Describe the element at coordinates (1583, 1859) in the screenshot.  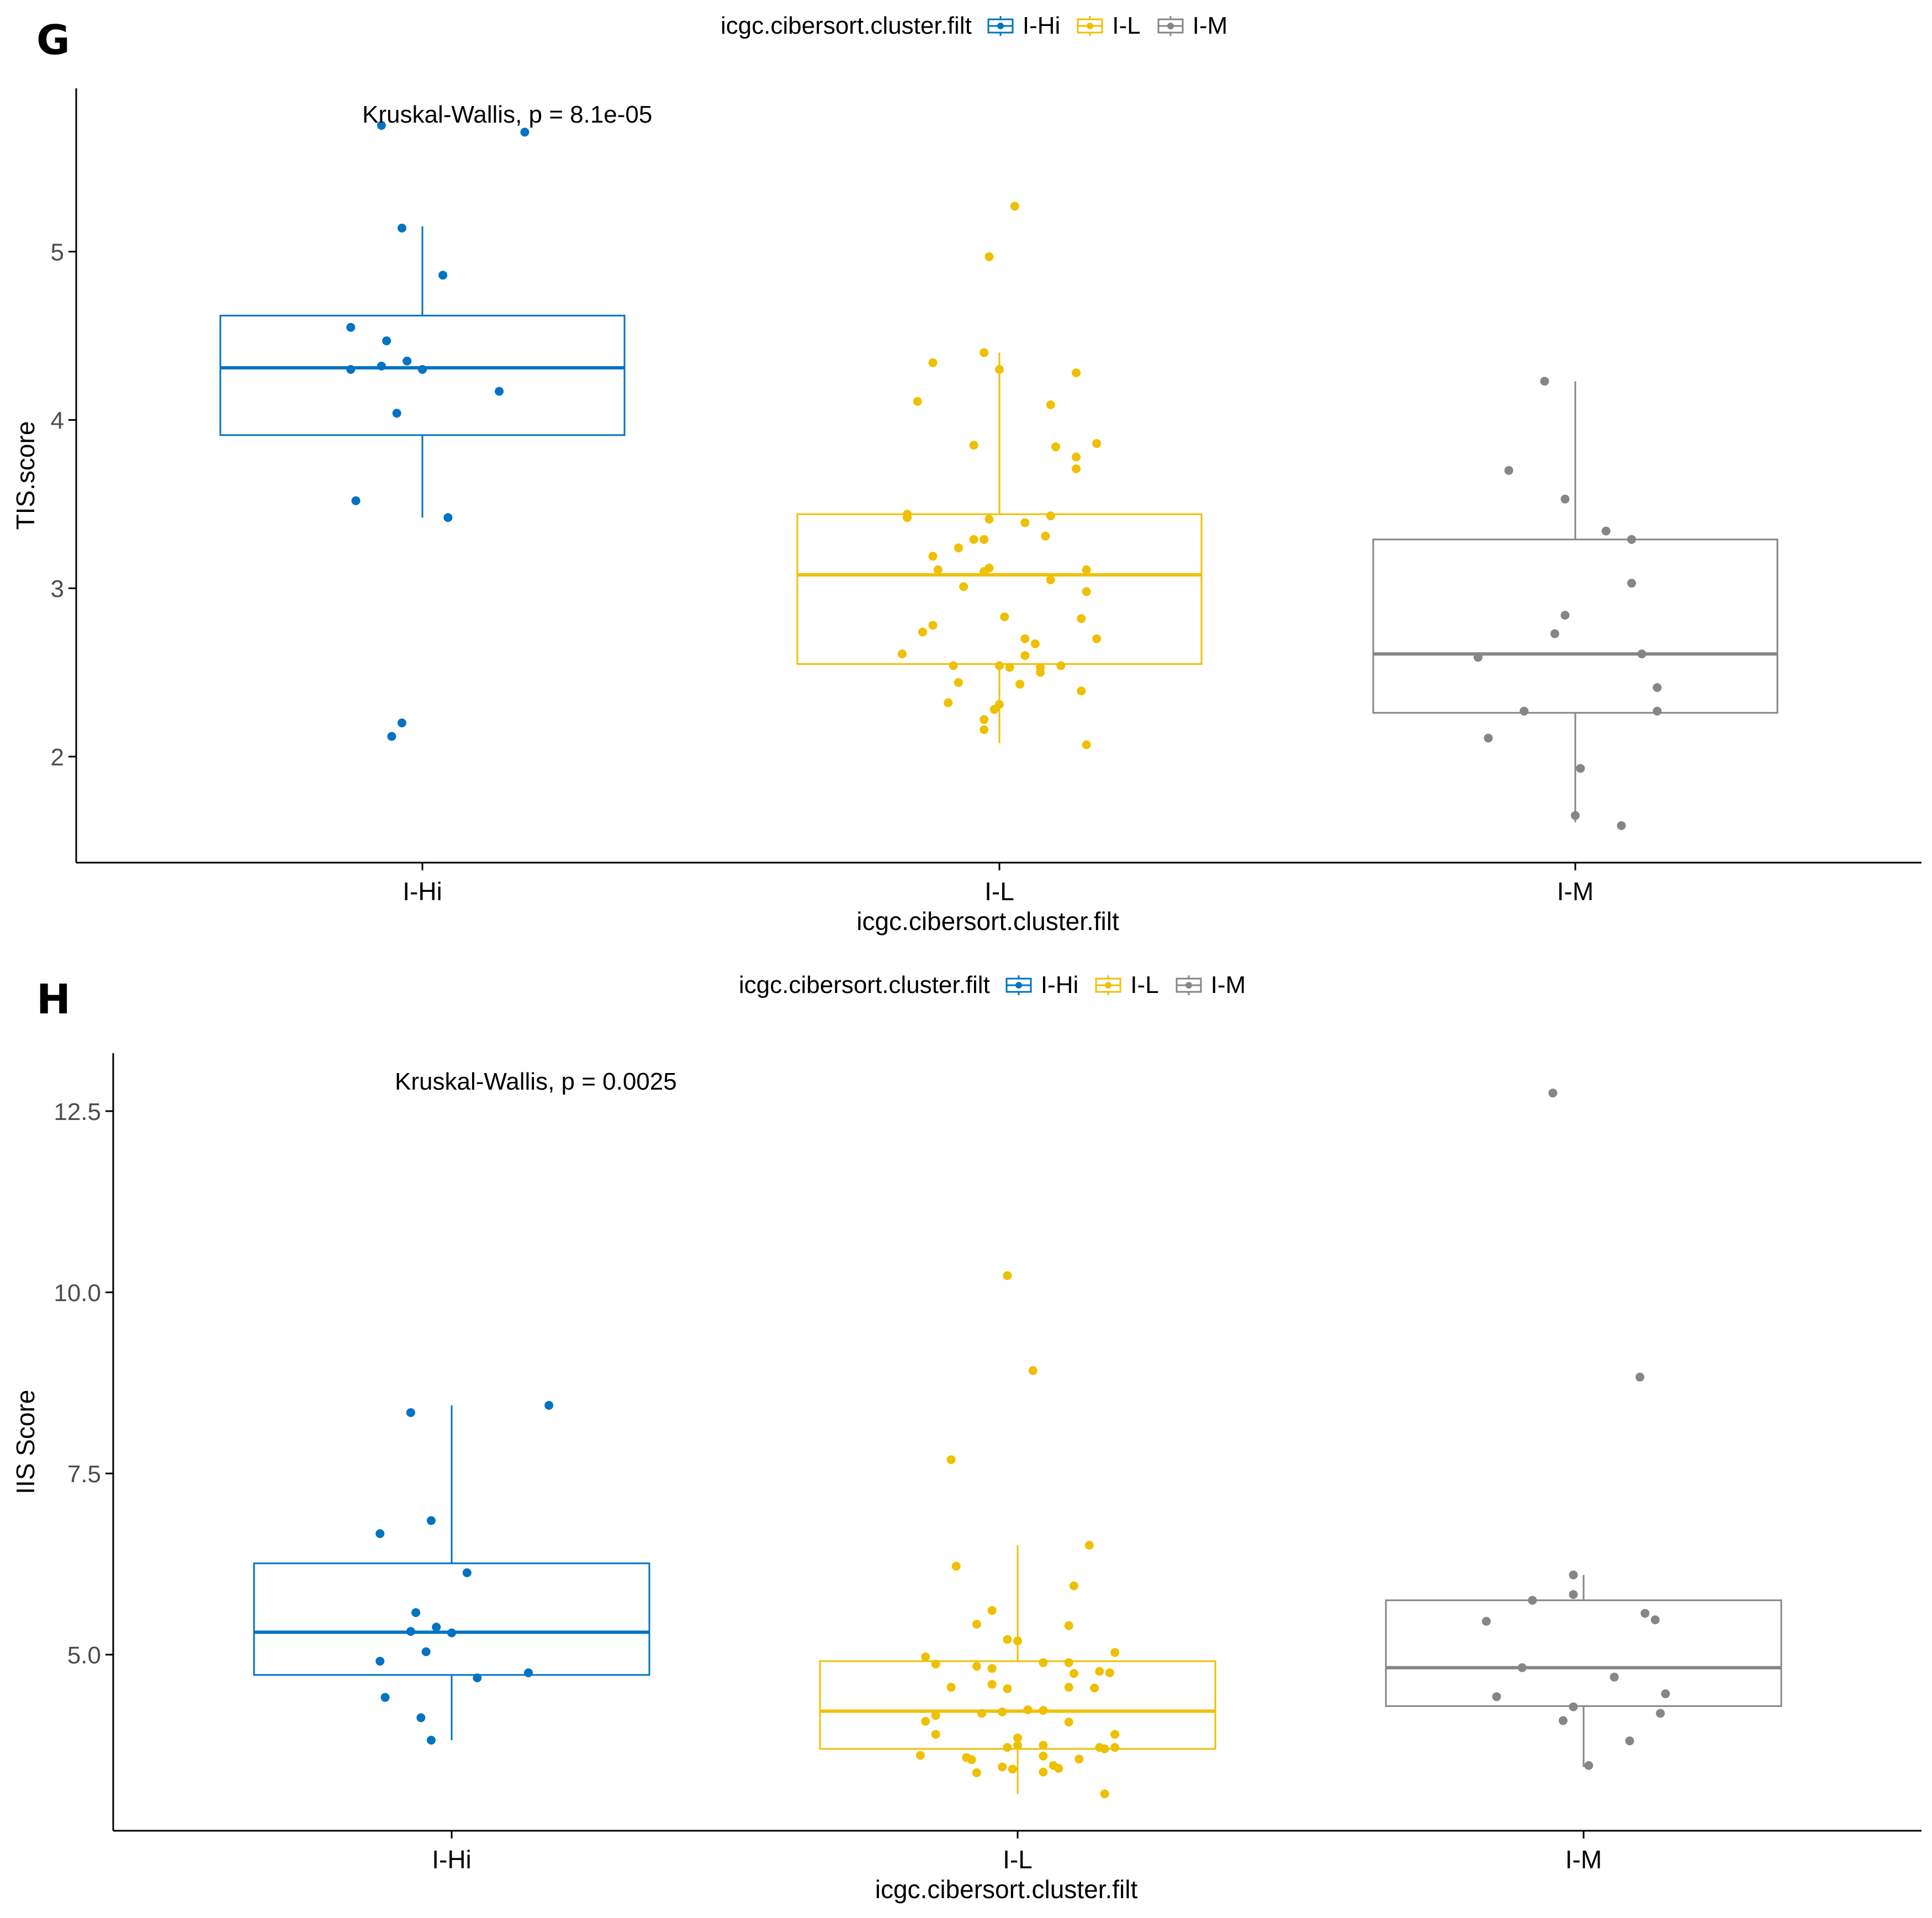
I see `x-tick-label: I-M` at that location.